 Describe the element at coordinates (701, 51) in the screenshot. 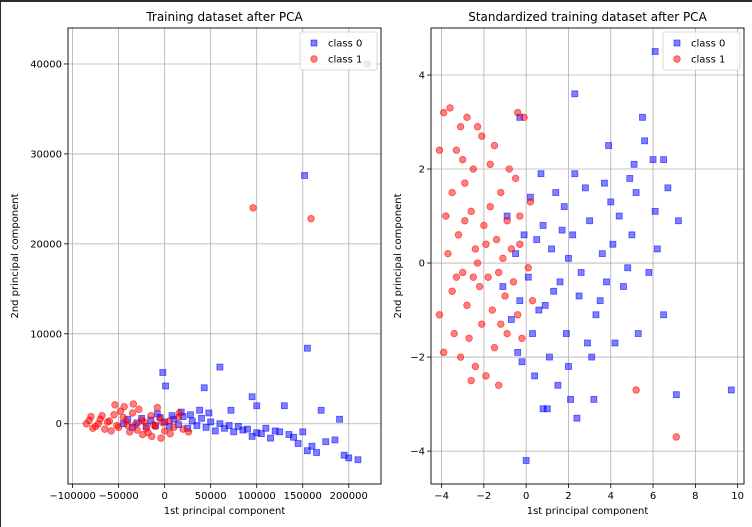

I see `legend-box` at that location.